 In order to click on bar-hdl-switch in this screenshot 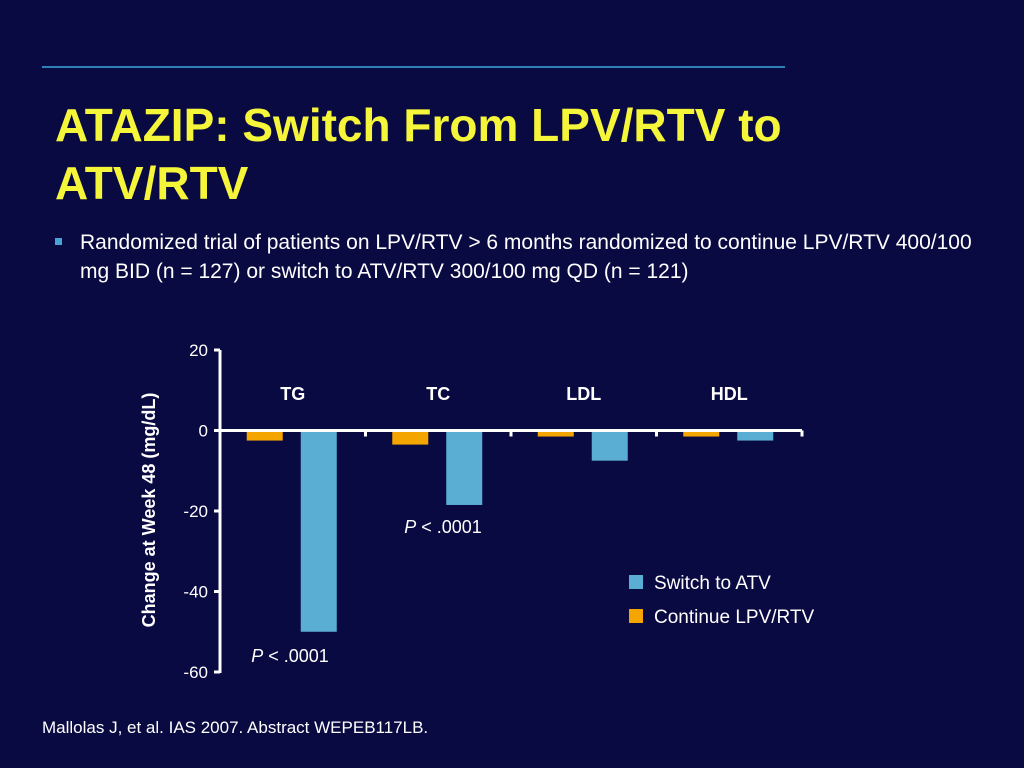, I will do `click(755, 435)`.